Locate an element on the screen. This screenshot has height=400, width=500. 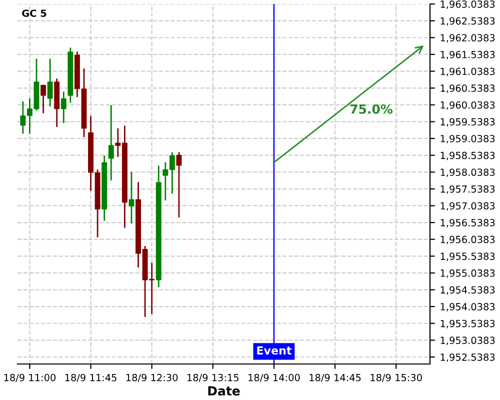
x-tick-label: 18/9 14:45 is located at coordinates (335, 378).